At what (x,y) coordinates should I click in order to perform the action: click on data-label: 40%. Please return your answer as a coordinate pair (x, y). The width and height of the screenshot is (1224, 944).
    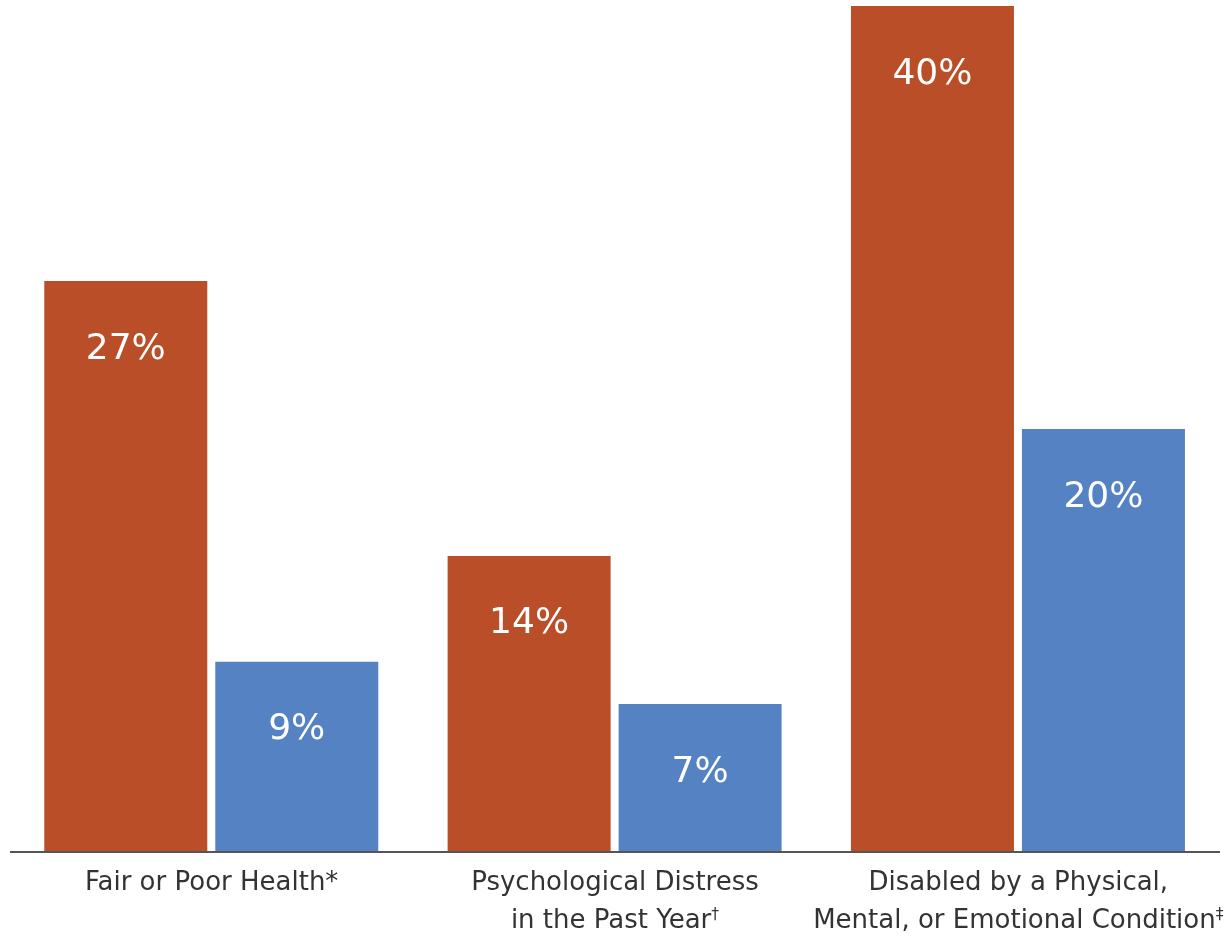
    Looking at the image, I should click on (932, 71).